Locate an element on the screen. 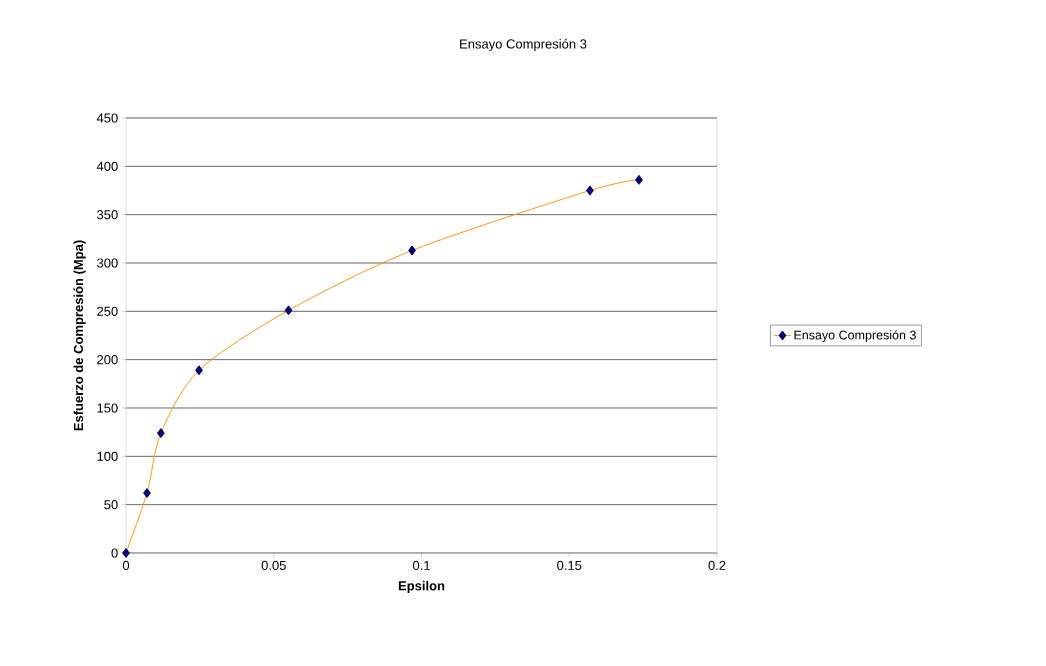  x-tick-label: 0.2 is located at coordinates (717, 565).